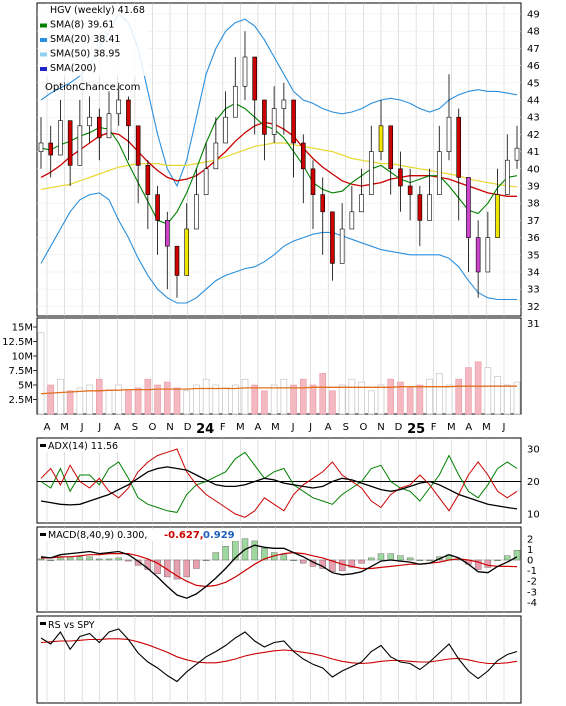 This screenshot has width=566, height=706. I want to click on price-tick-label: 42, so click(533, 135).